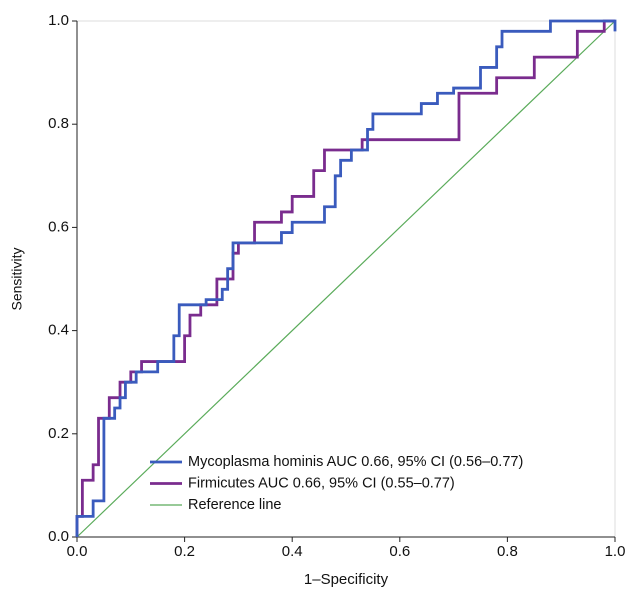 The height and width of the screenshot is (595, 629). What do you see at coordinates (58, 20) in the screenshot?
I see `y-tick-label: 1.0` at bounding box center [58, 20].